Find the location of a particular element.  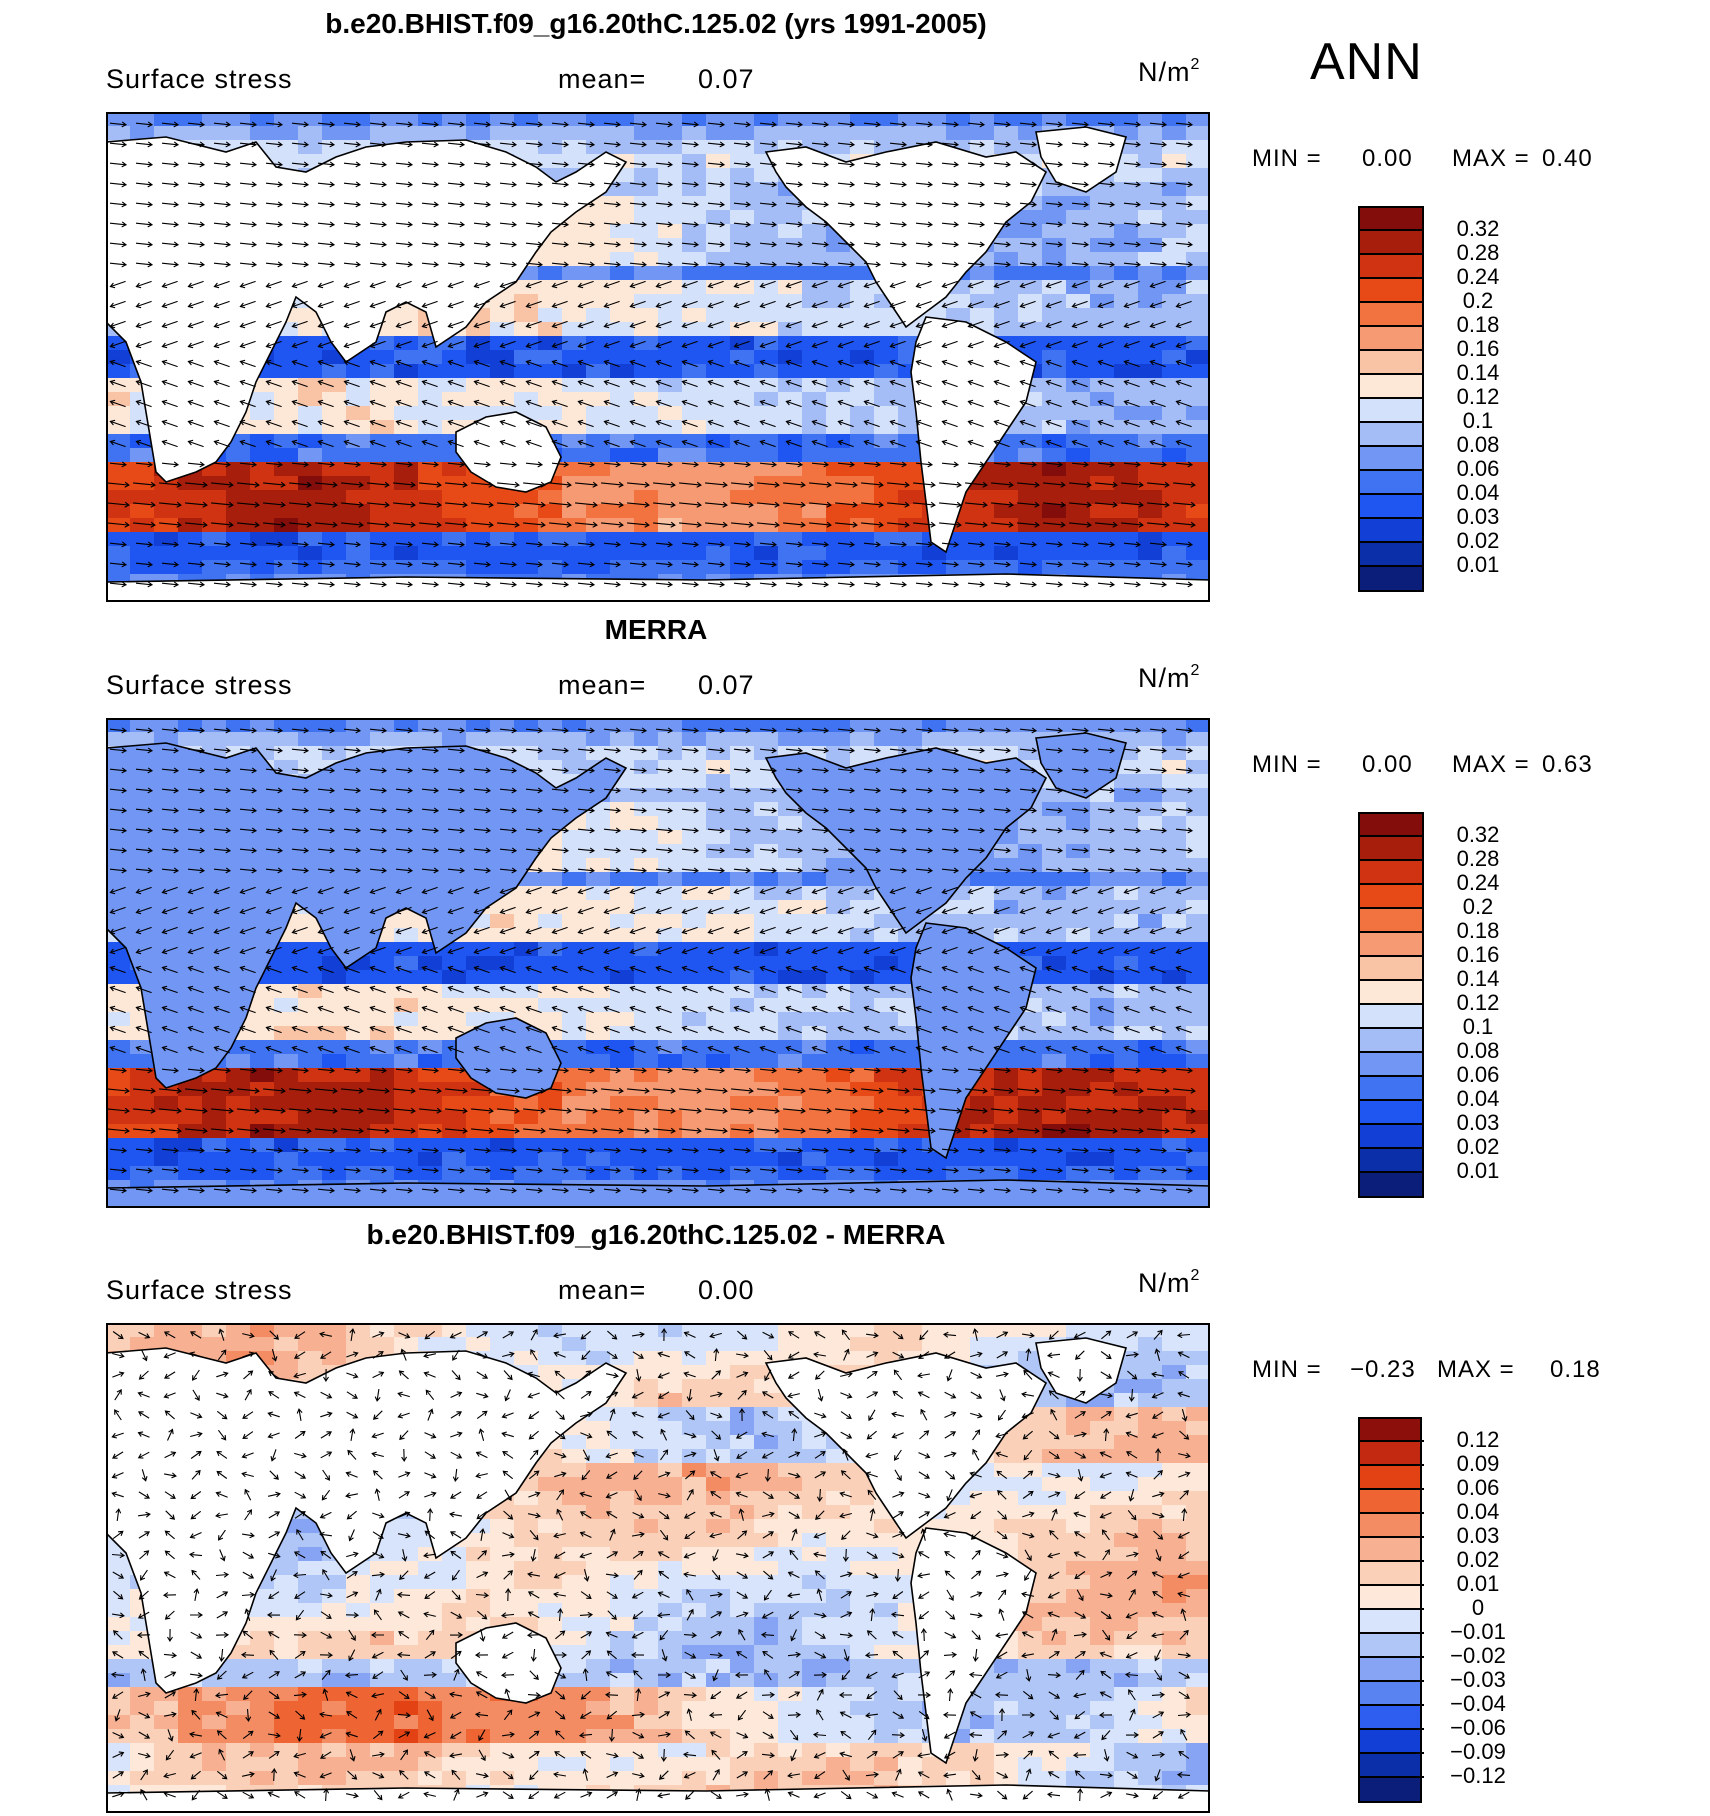

mean-label: mean= is located at coordinates (602, 685).